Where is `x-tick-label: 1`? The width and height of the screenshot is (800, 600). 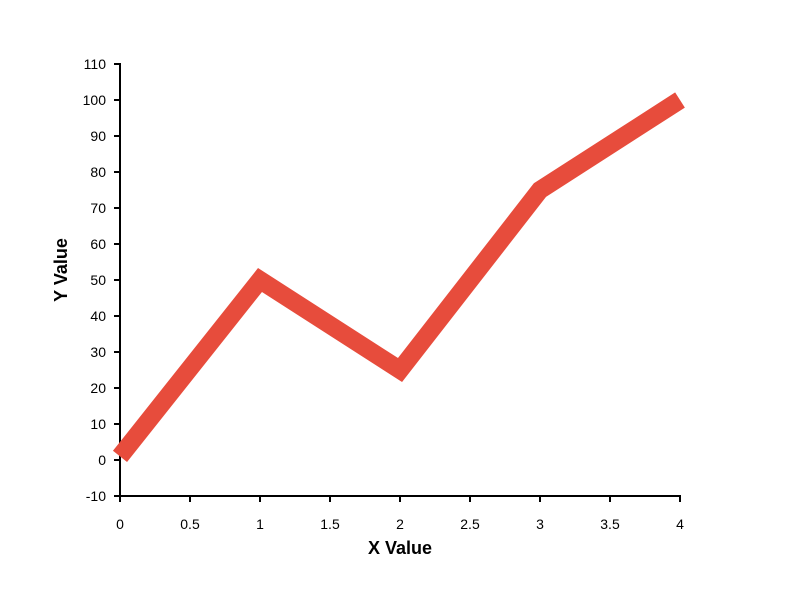
x-tick-label: 1 is located at coordinates (260, 524).